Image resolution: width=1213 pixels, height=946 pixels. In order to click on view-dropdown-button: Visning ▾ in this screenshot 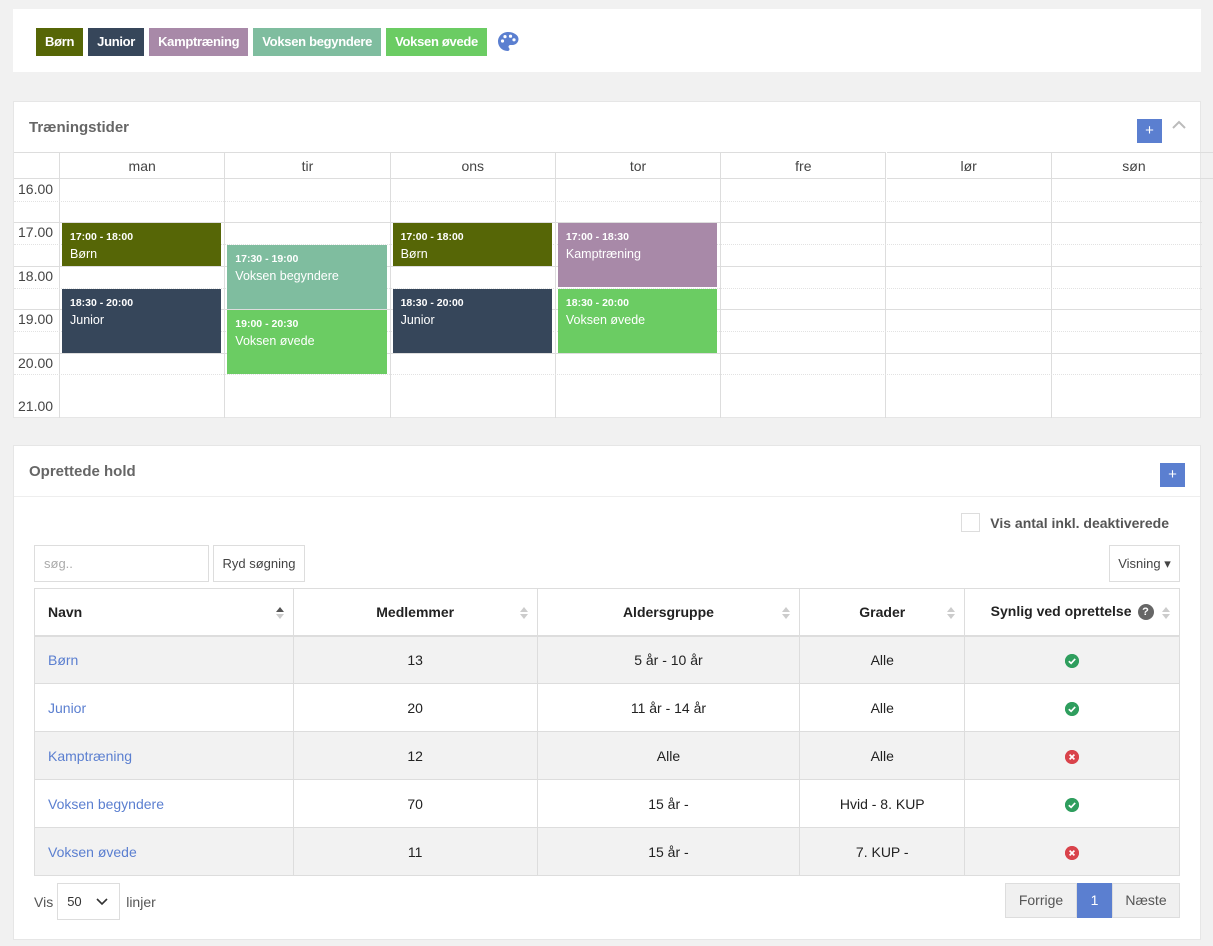, I will do `click(1144, 563)`.